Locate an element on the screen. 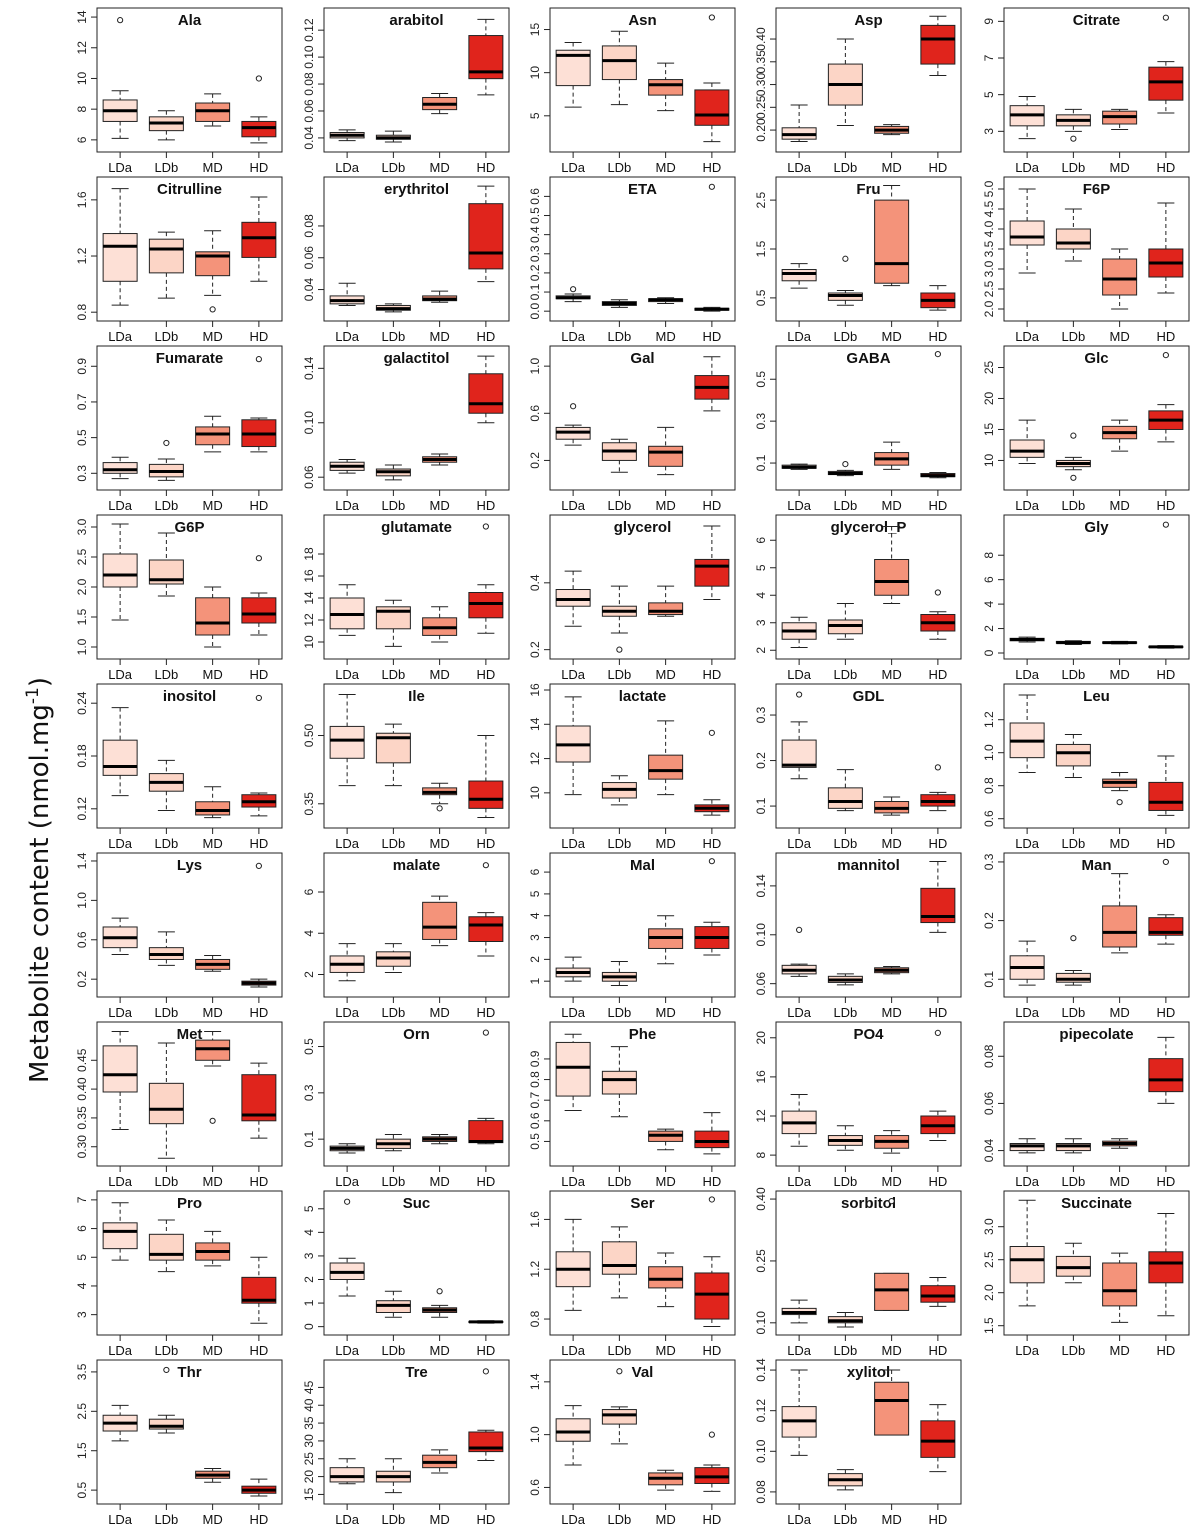 Image resolution: width=1197 pixels, height=1530 pixels. y-tick-label: 18 is located at coordinates (309, 554).